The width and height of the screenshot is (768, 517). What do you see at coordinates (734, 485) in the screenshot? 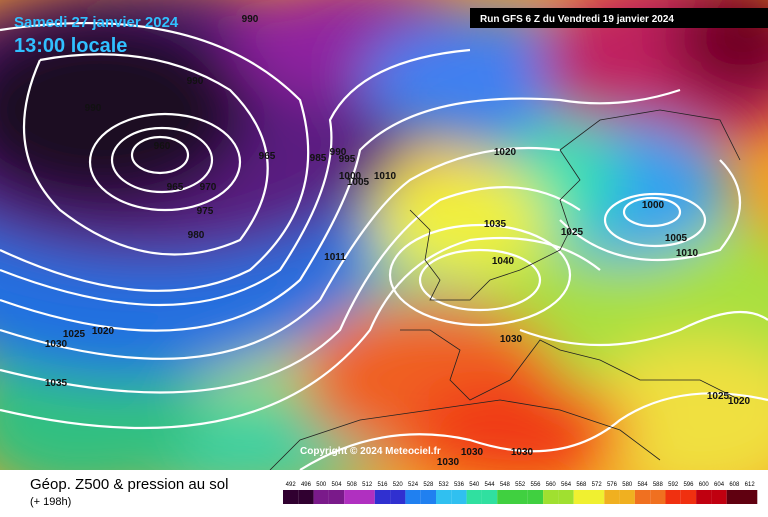
I see `colorbar-label: 608` at bounding box center [734, 485].